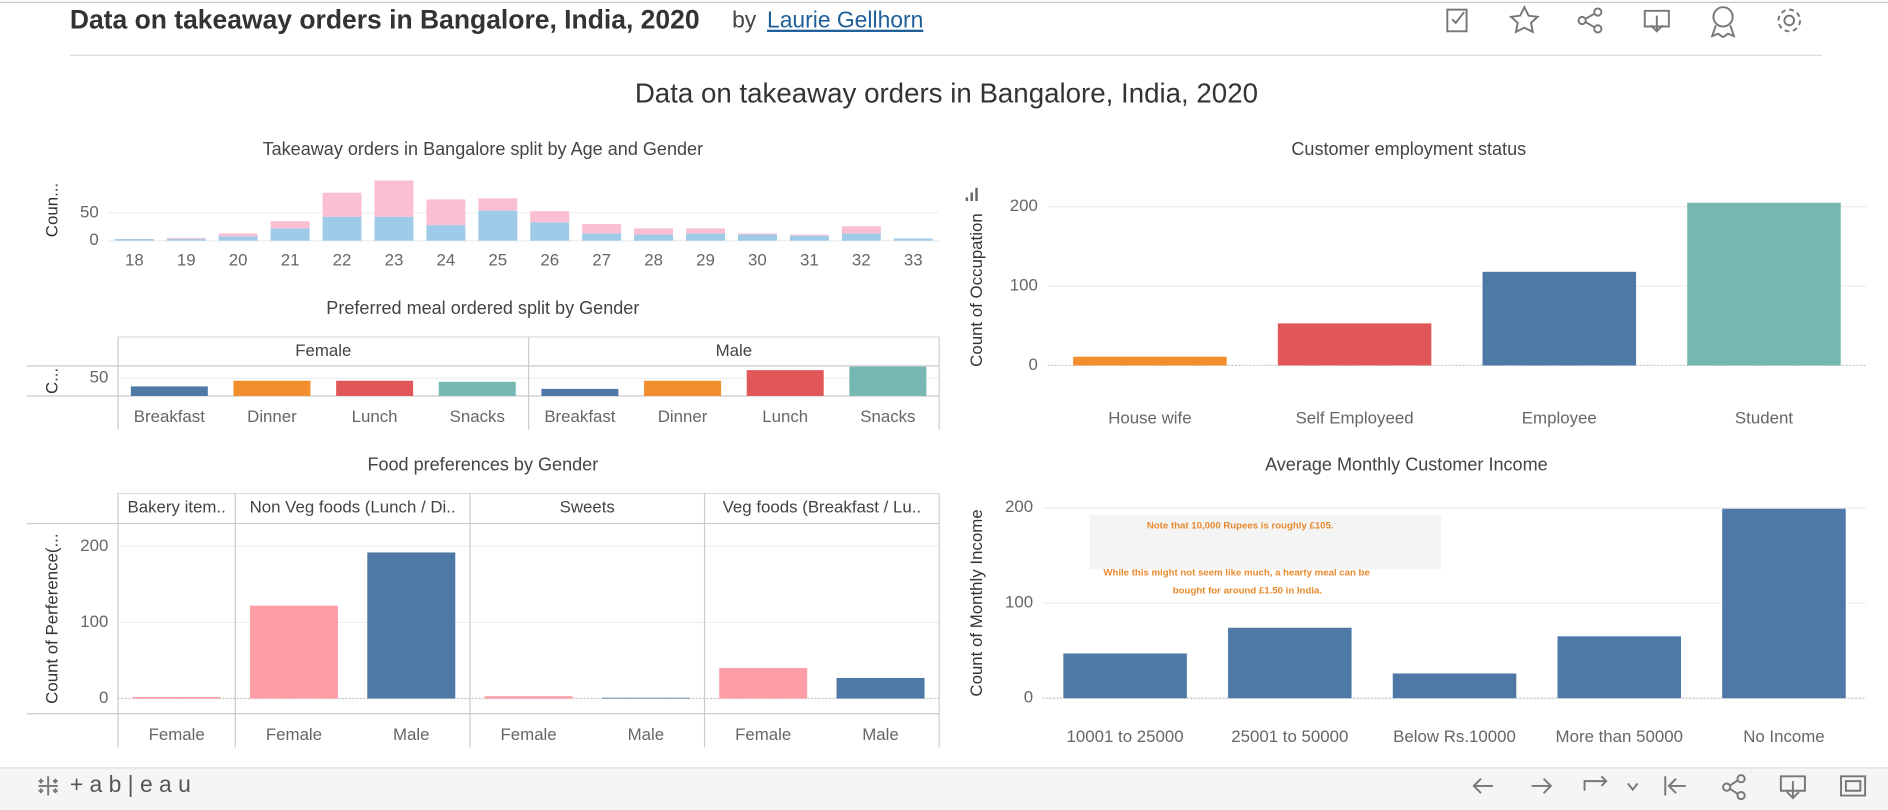  Describe the element at coordinates (845, 20) in the screenshot. I see `author-link: Laurie Gellhorn` at that location.